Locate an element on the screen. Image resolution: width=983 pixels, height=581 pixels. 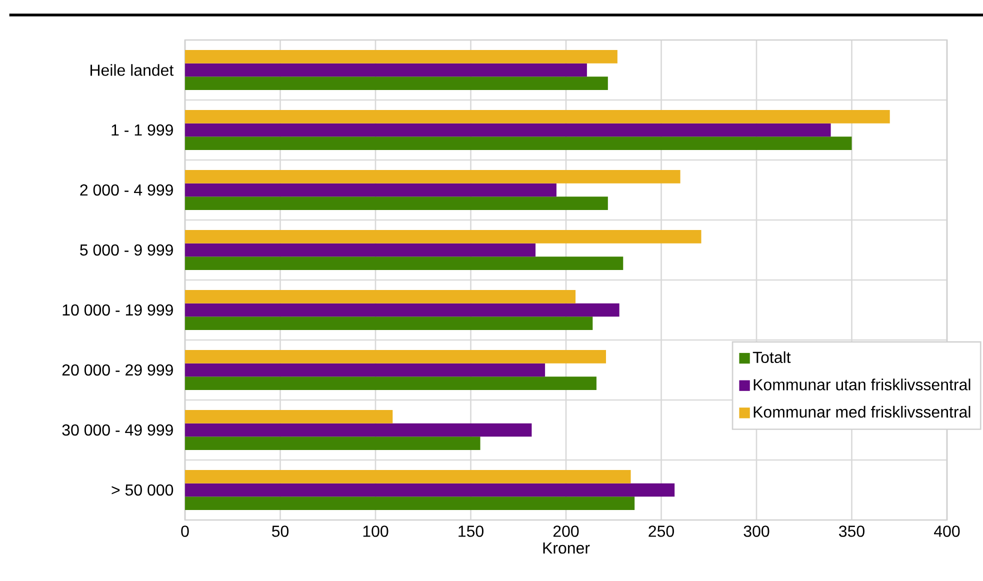
y-tick-label: 2 000 - 4 999 is located at coordinates (126, 190).